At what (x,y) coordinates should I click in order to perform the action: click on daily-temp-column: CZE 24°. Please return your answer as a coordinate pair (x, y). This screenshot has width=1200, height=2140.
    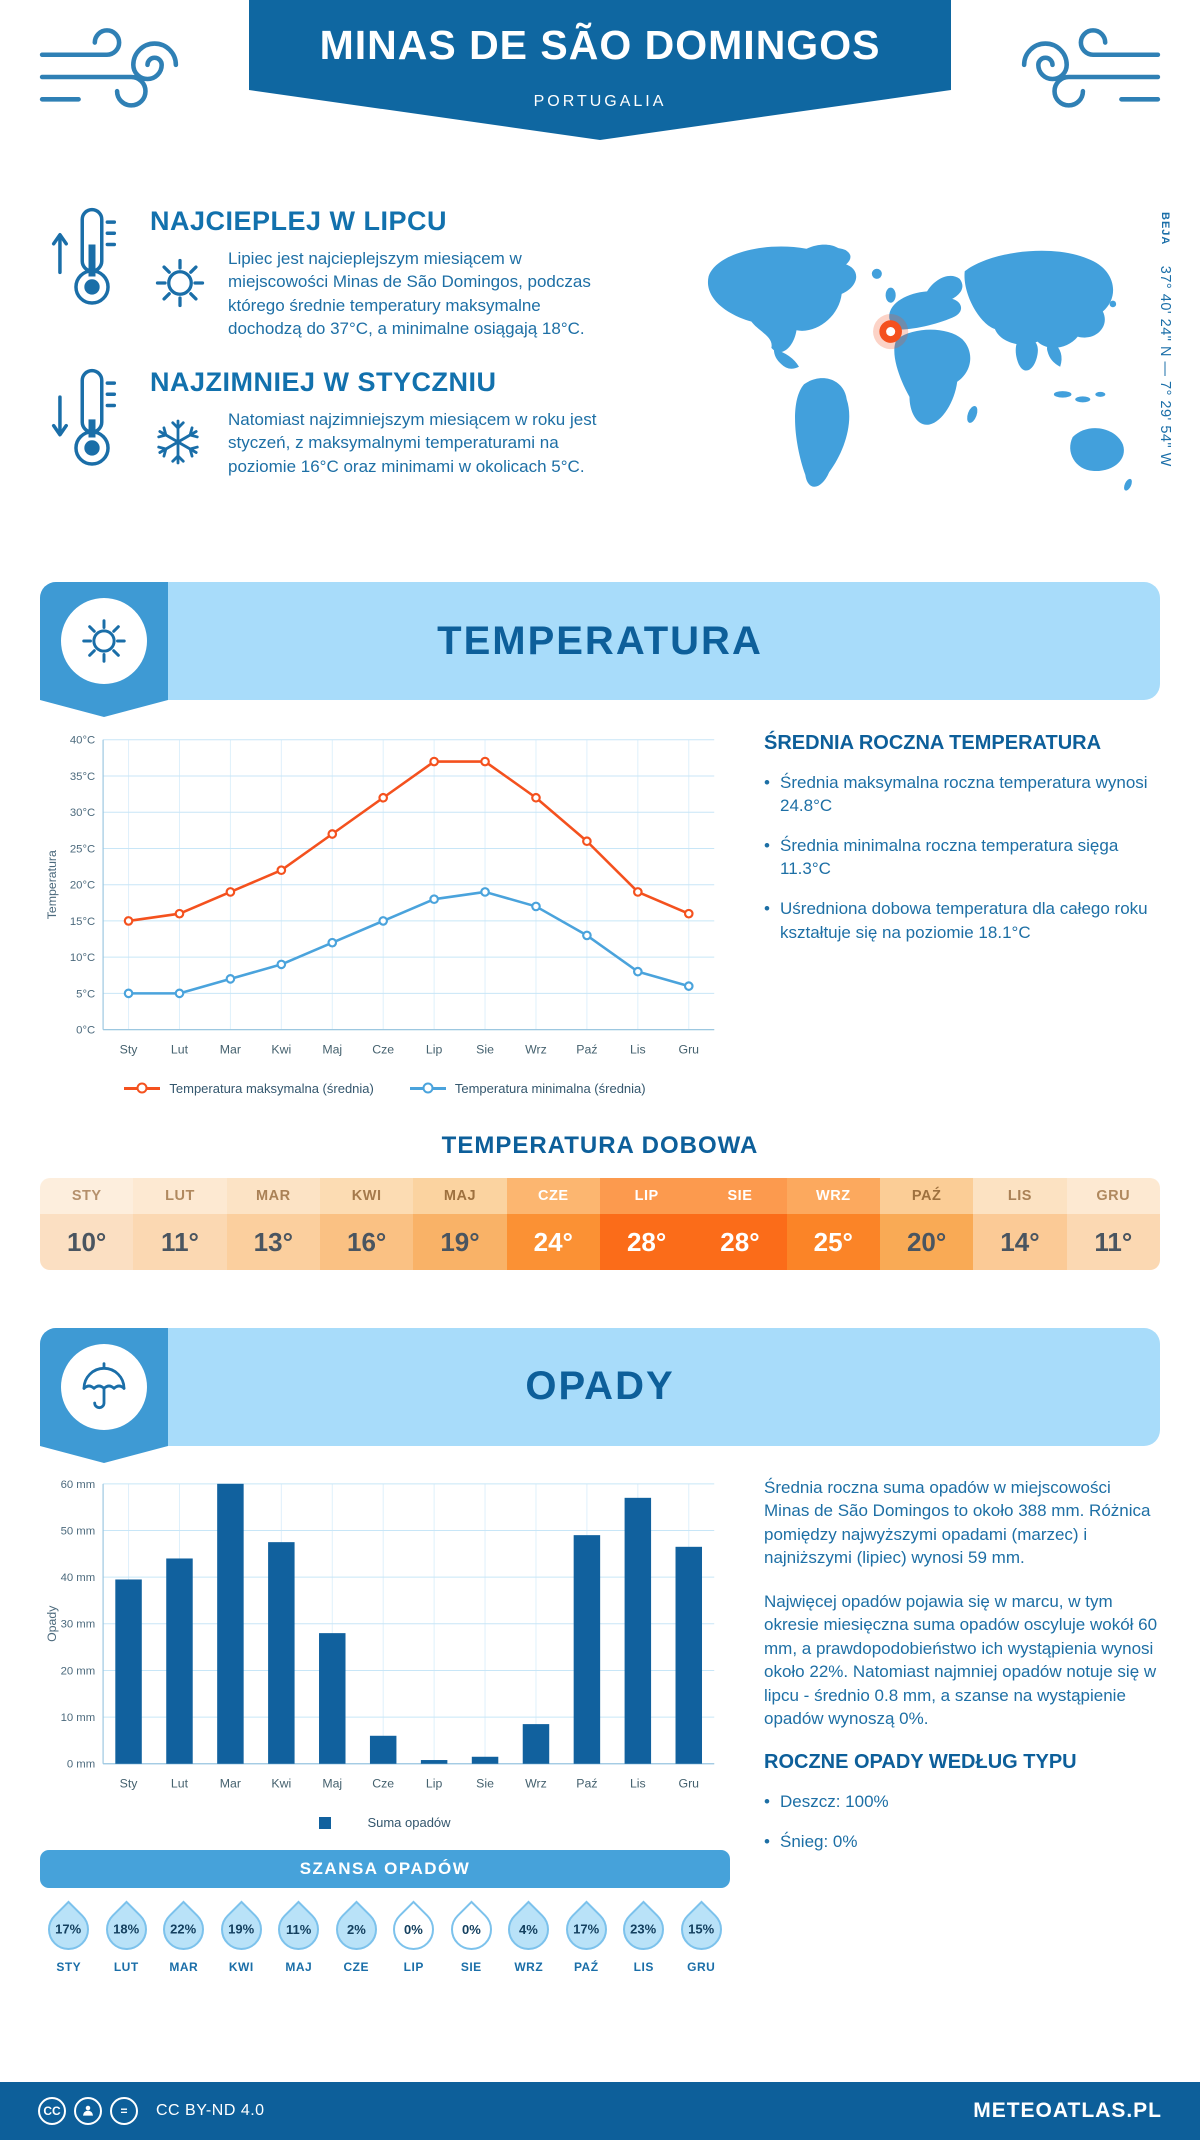
    Looking at the image, I should click on (553, 1223).